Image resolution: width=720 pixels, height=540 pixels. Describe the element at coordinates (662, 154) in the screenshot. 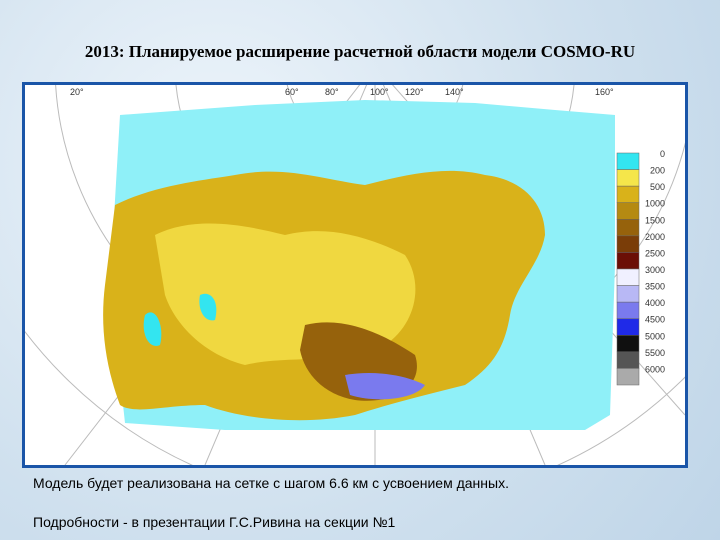

I see `legend-label: 0` at that location.